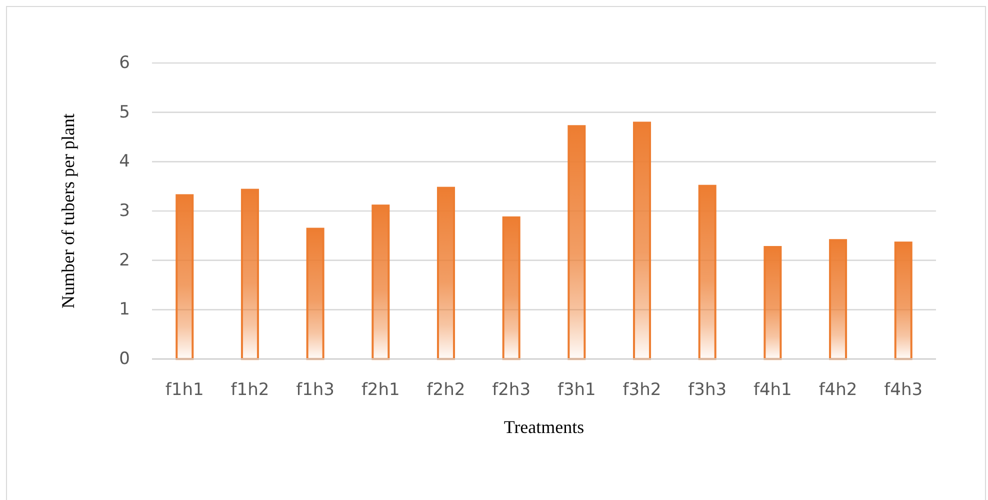 The height and width of the screenshot is (500, 988). Describe the element at coordinates (124, 63) in the screenshot. I see `y-tick-label: 6` at that location.